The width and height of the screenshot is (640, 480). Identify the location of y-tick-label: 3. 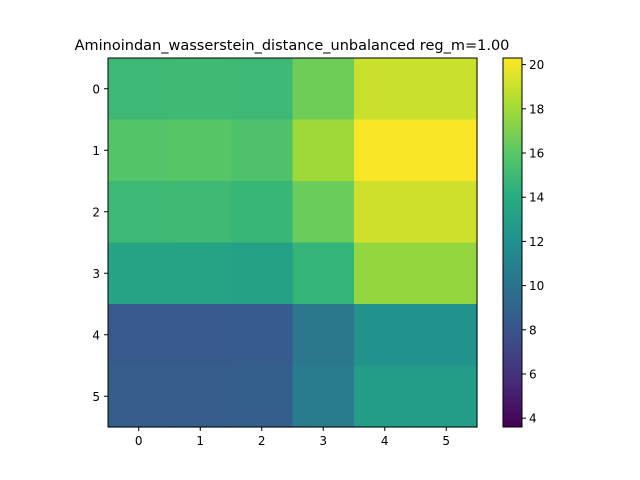
(96, 274).